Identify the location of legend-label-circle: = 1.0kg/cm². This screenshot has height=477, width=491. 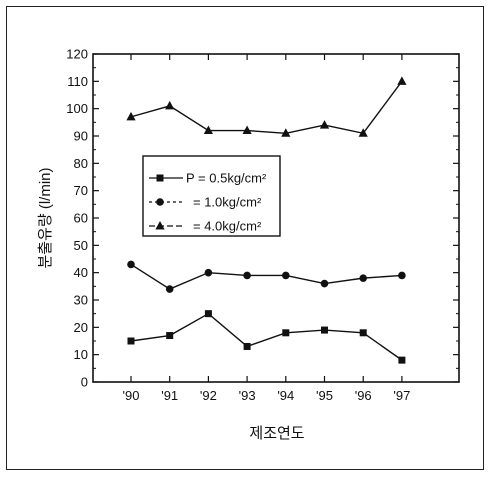
(227, 202).